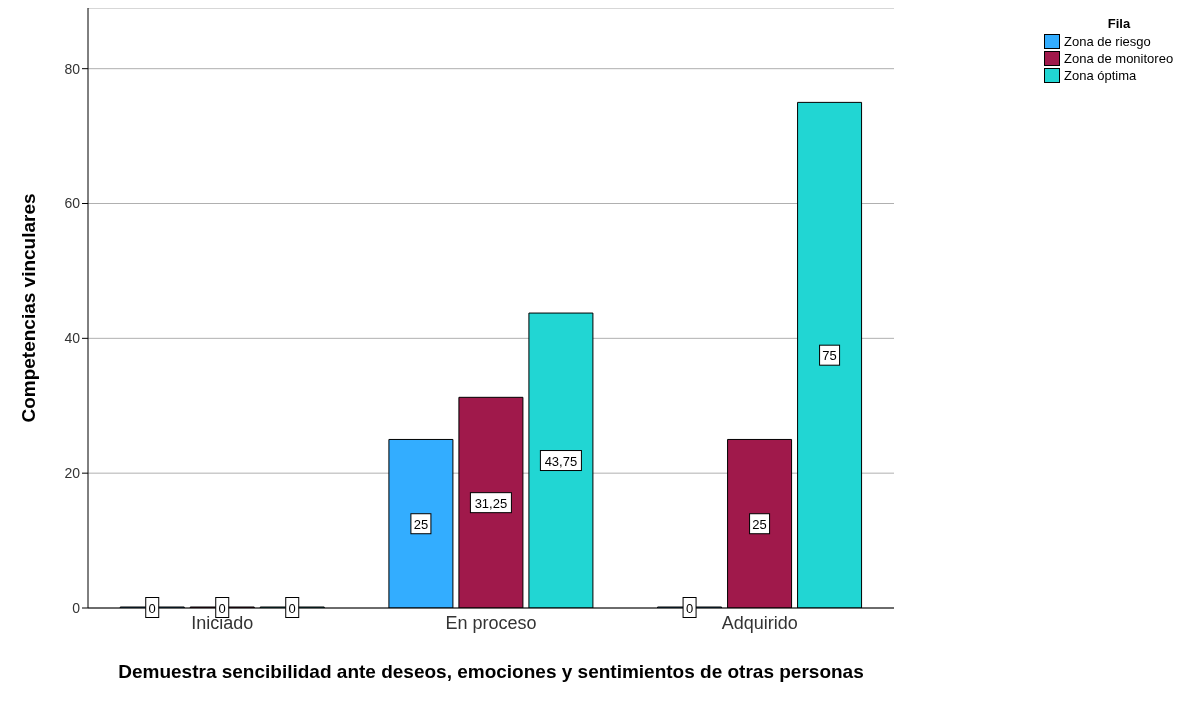 The width and height of the screenshot is (1202, 702). Describe the element at coordinates (28, 308) in the screenshot. I see `y-axis-title: Competencias vinculares` at that location.